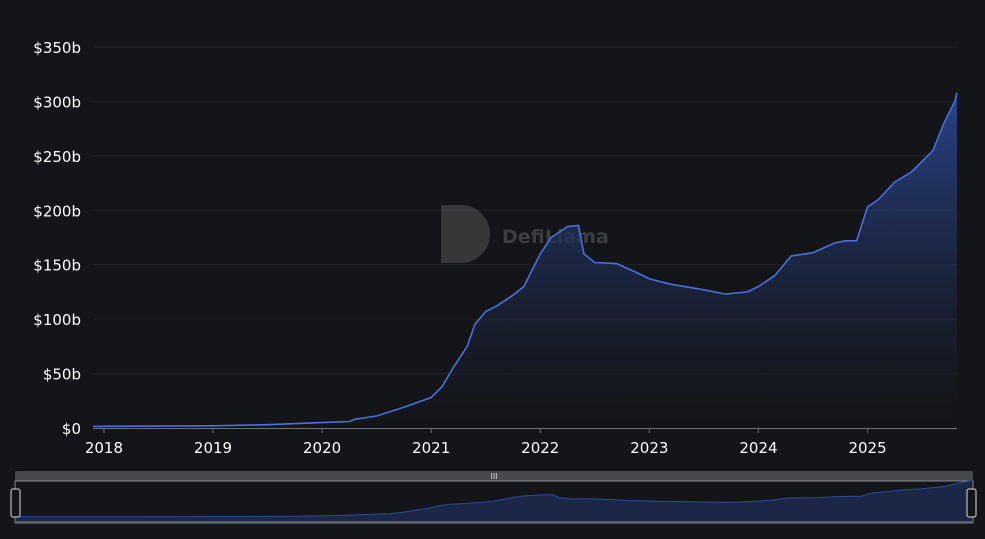  Describe the element at coordinates (71, 429) in the screenshot. I see `y-tick-label: $0` at that location.